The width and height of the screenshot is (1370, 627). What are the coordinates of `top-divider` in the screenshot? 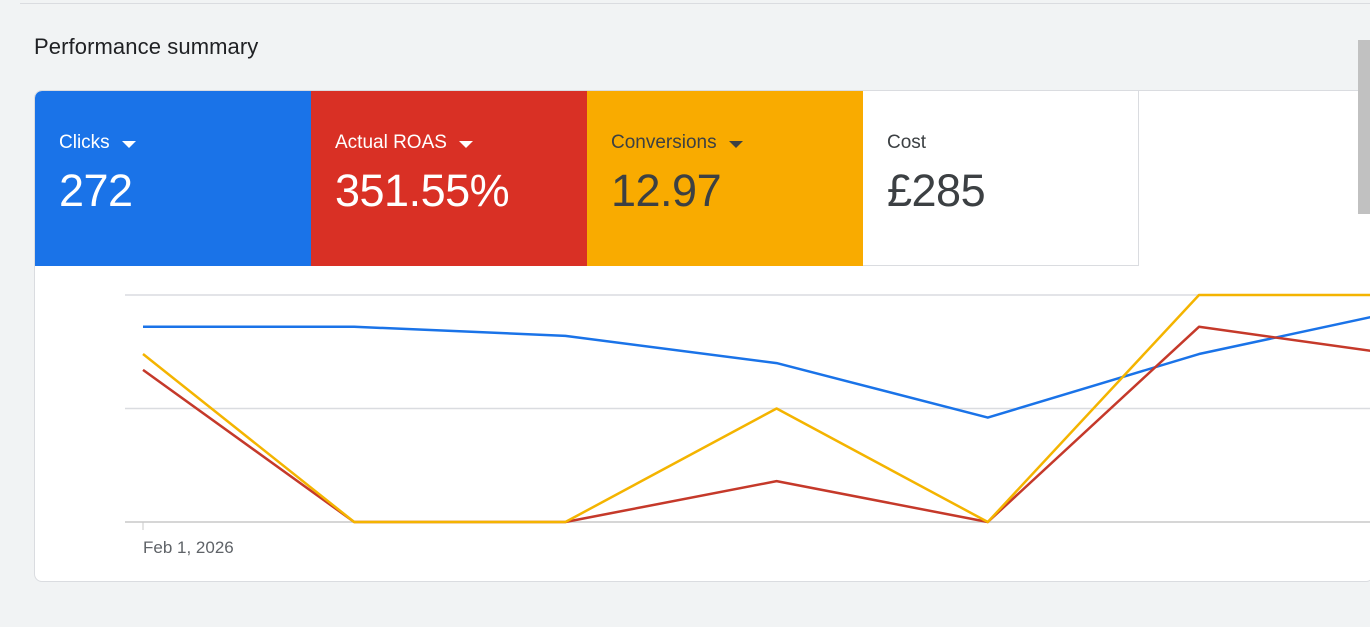 It's located at (695, 3).